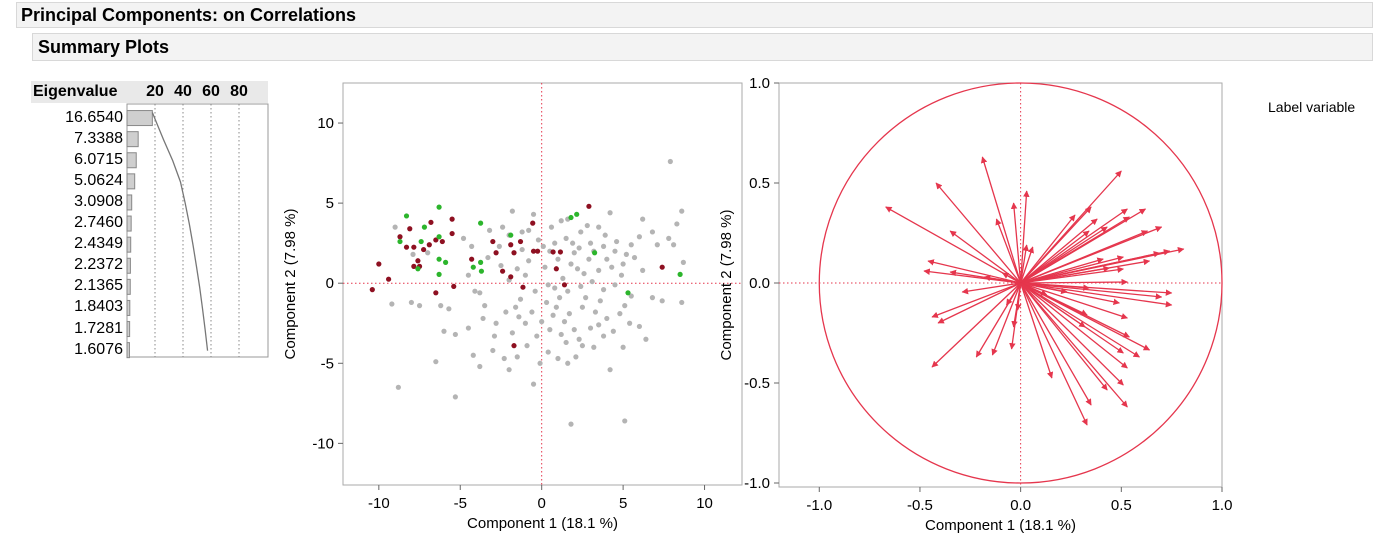  I want to click on y-tick-label: 10, so click(325, 123).